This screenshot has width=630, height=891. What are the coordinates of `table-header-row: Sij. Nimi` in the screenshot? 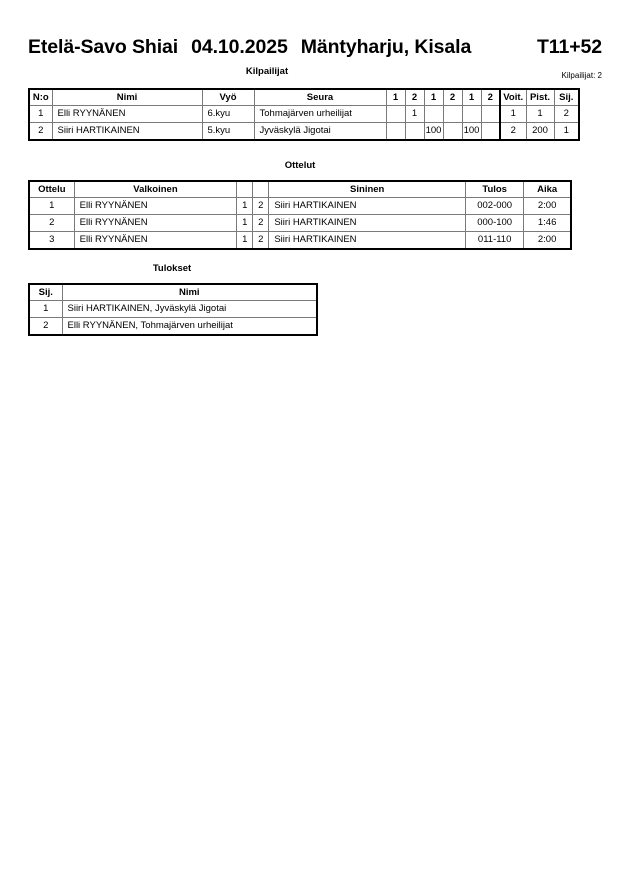 It's located at (173, 292).